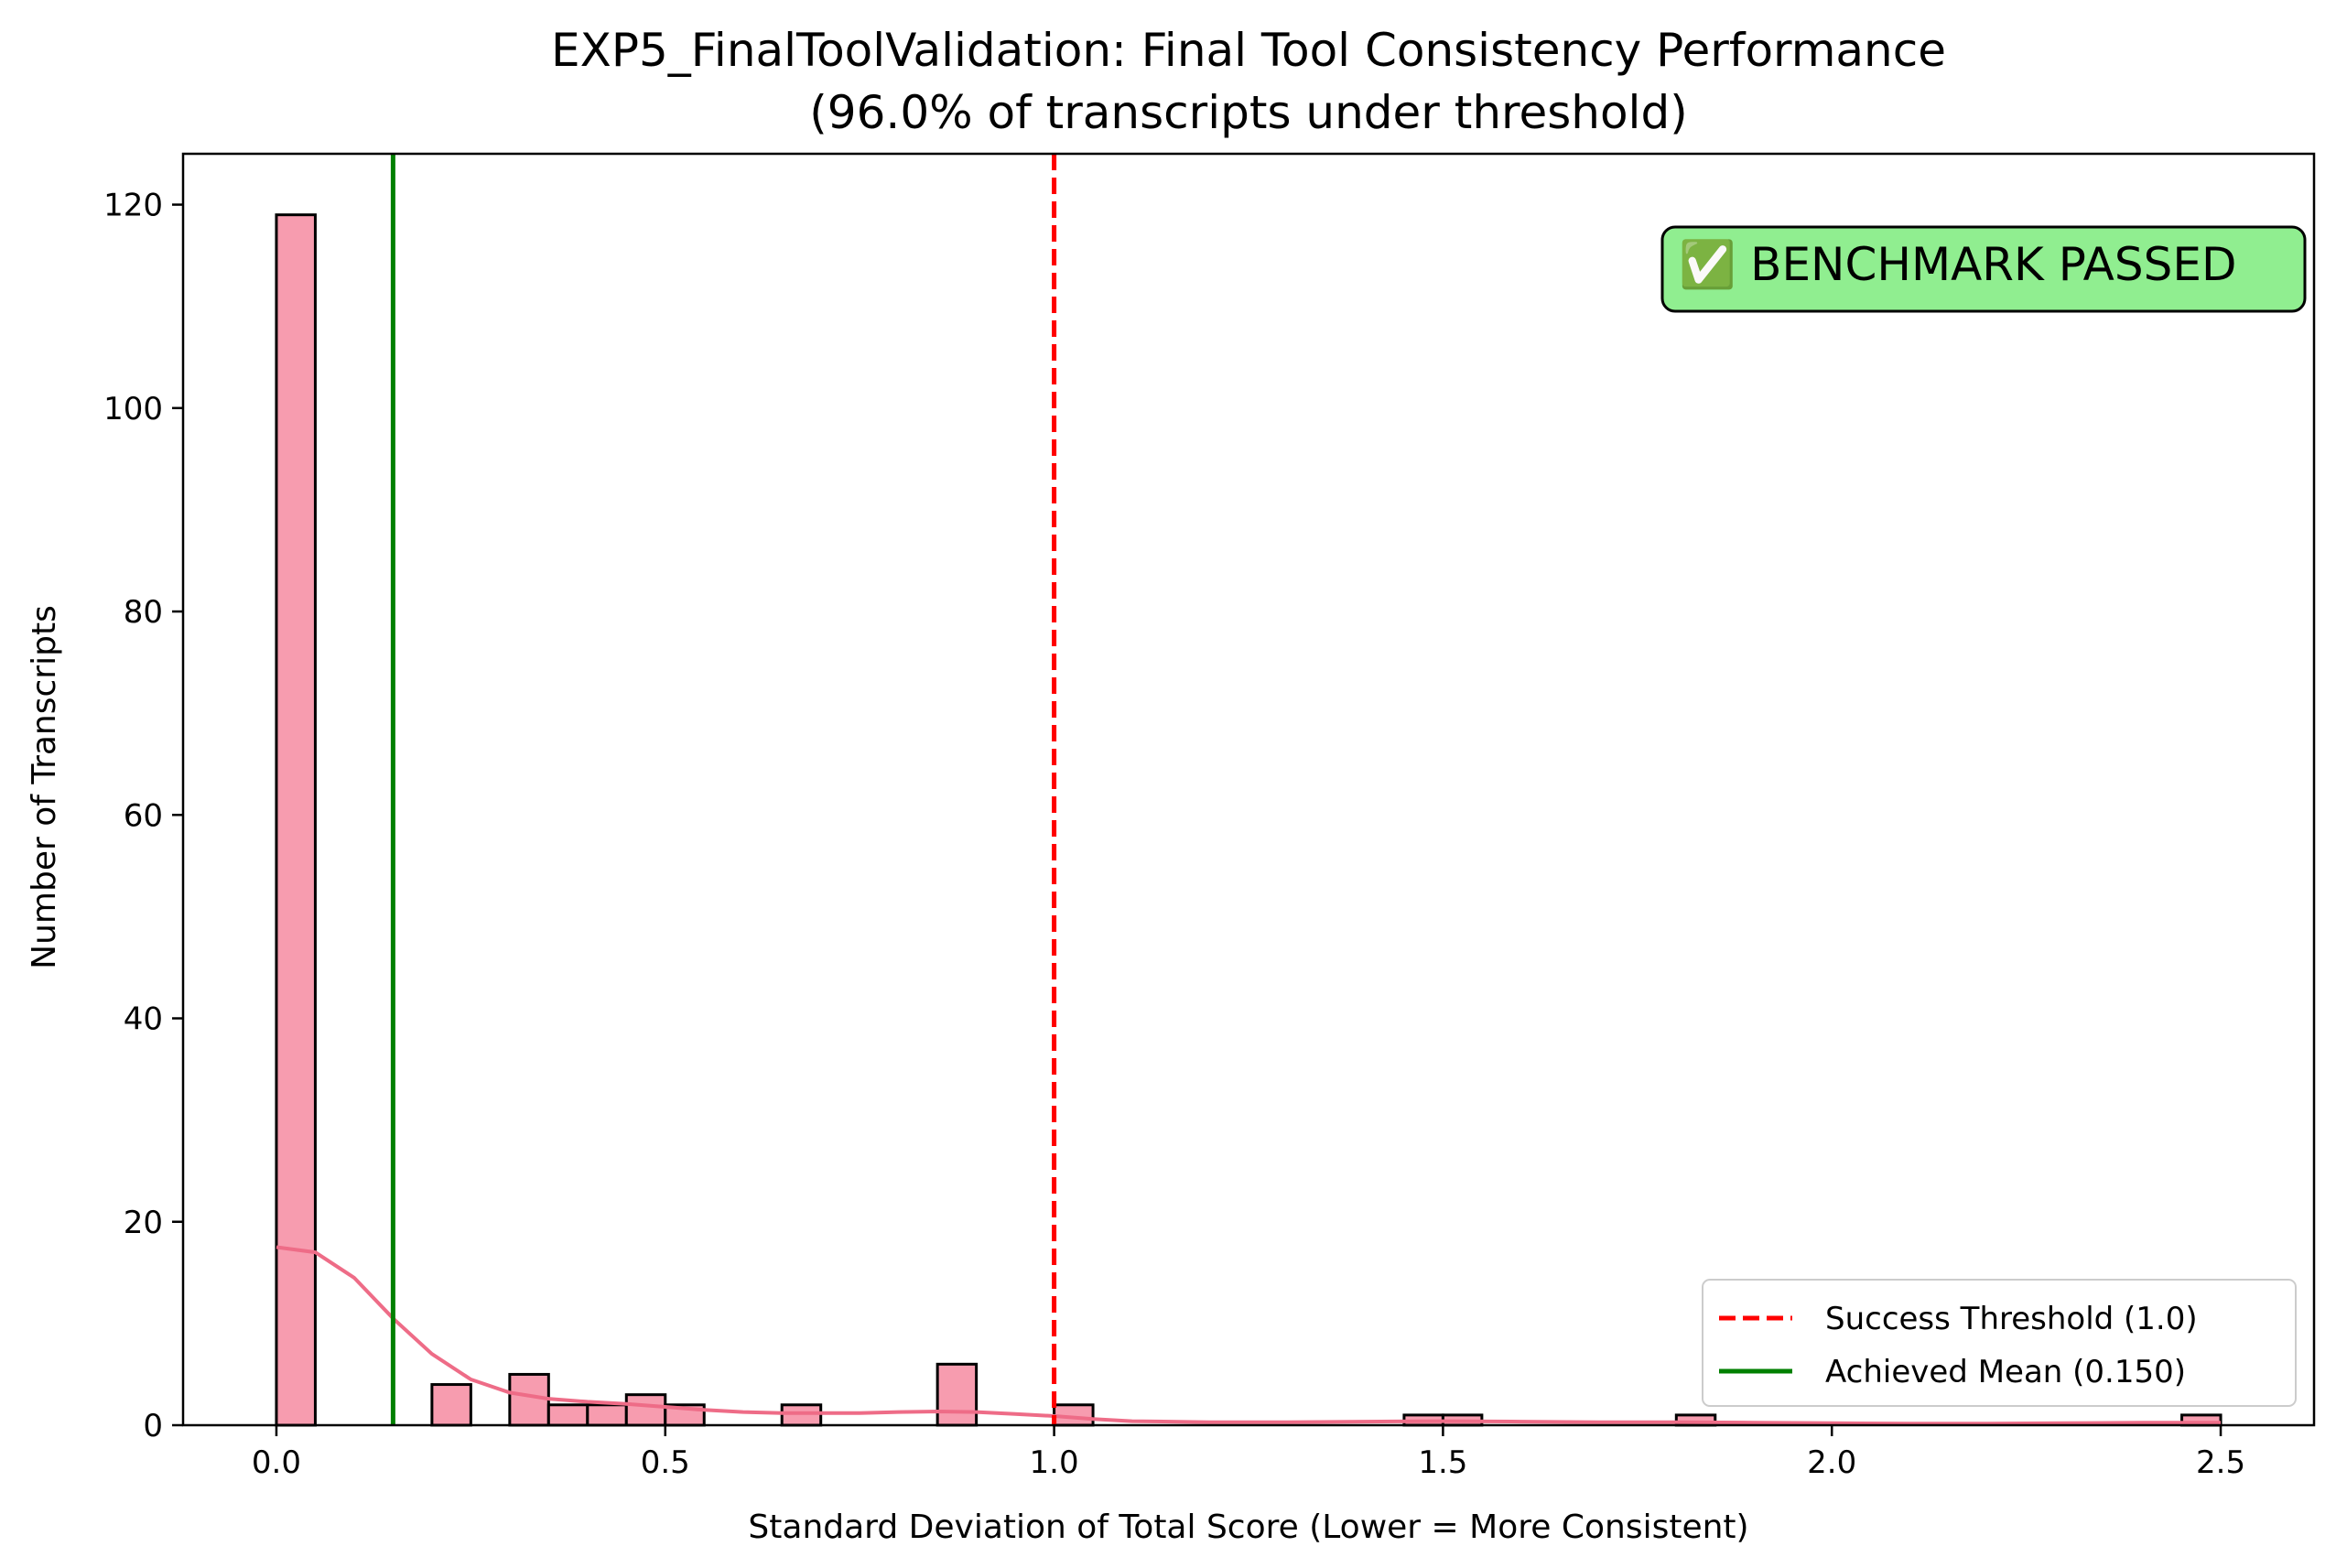  Describe the element at coordinates (1832, 1462) in the screenshot. I see `x-tick-label: 2.0` at that location.